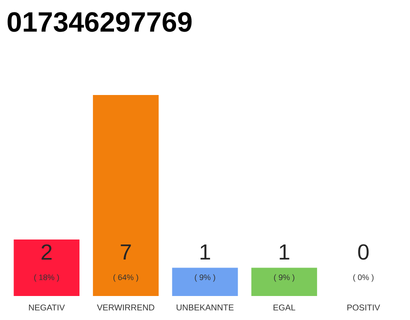 This screenshot has width=410, height=320. What do you see at coordinates (125, 307) in the screenshot?
I see `x-tick-label: VERWIRREND` at bounding box center [125, 307].